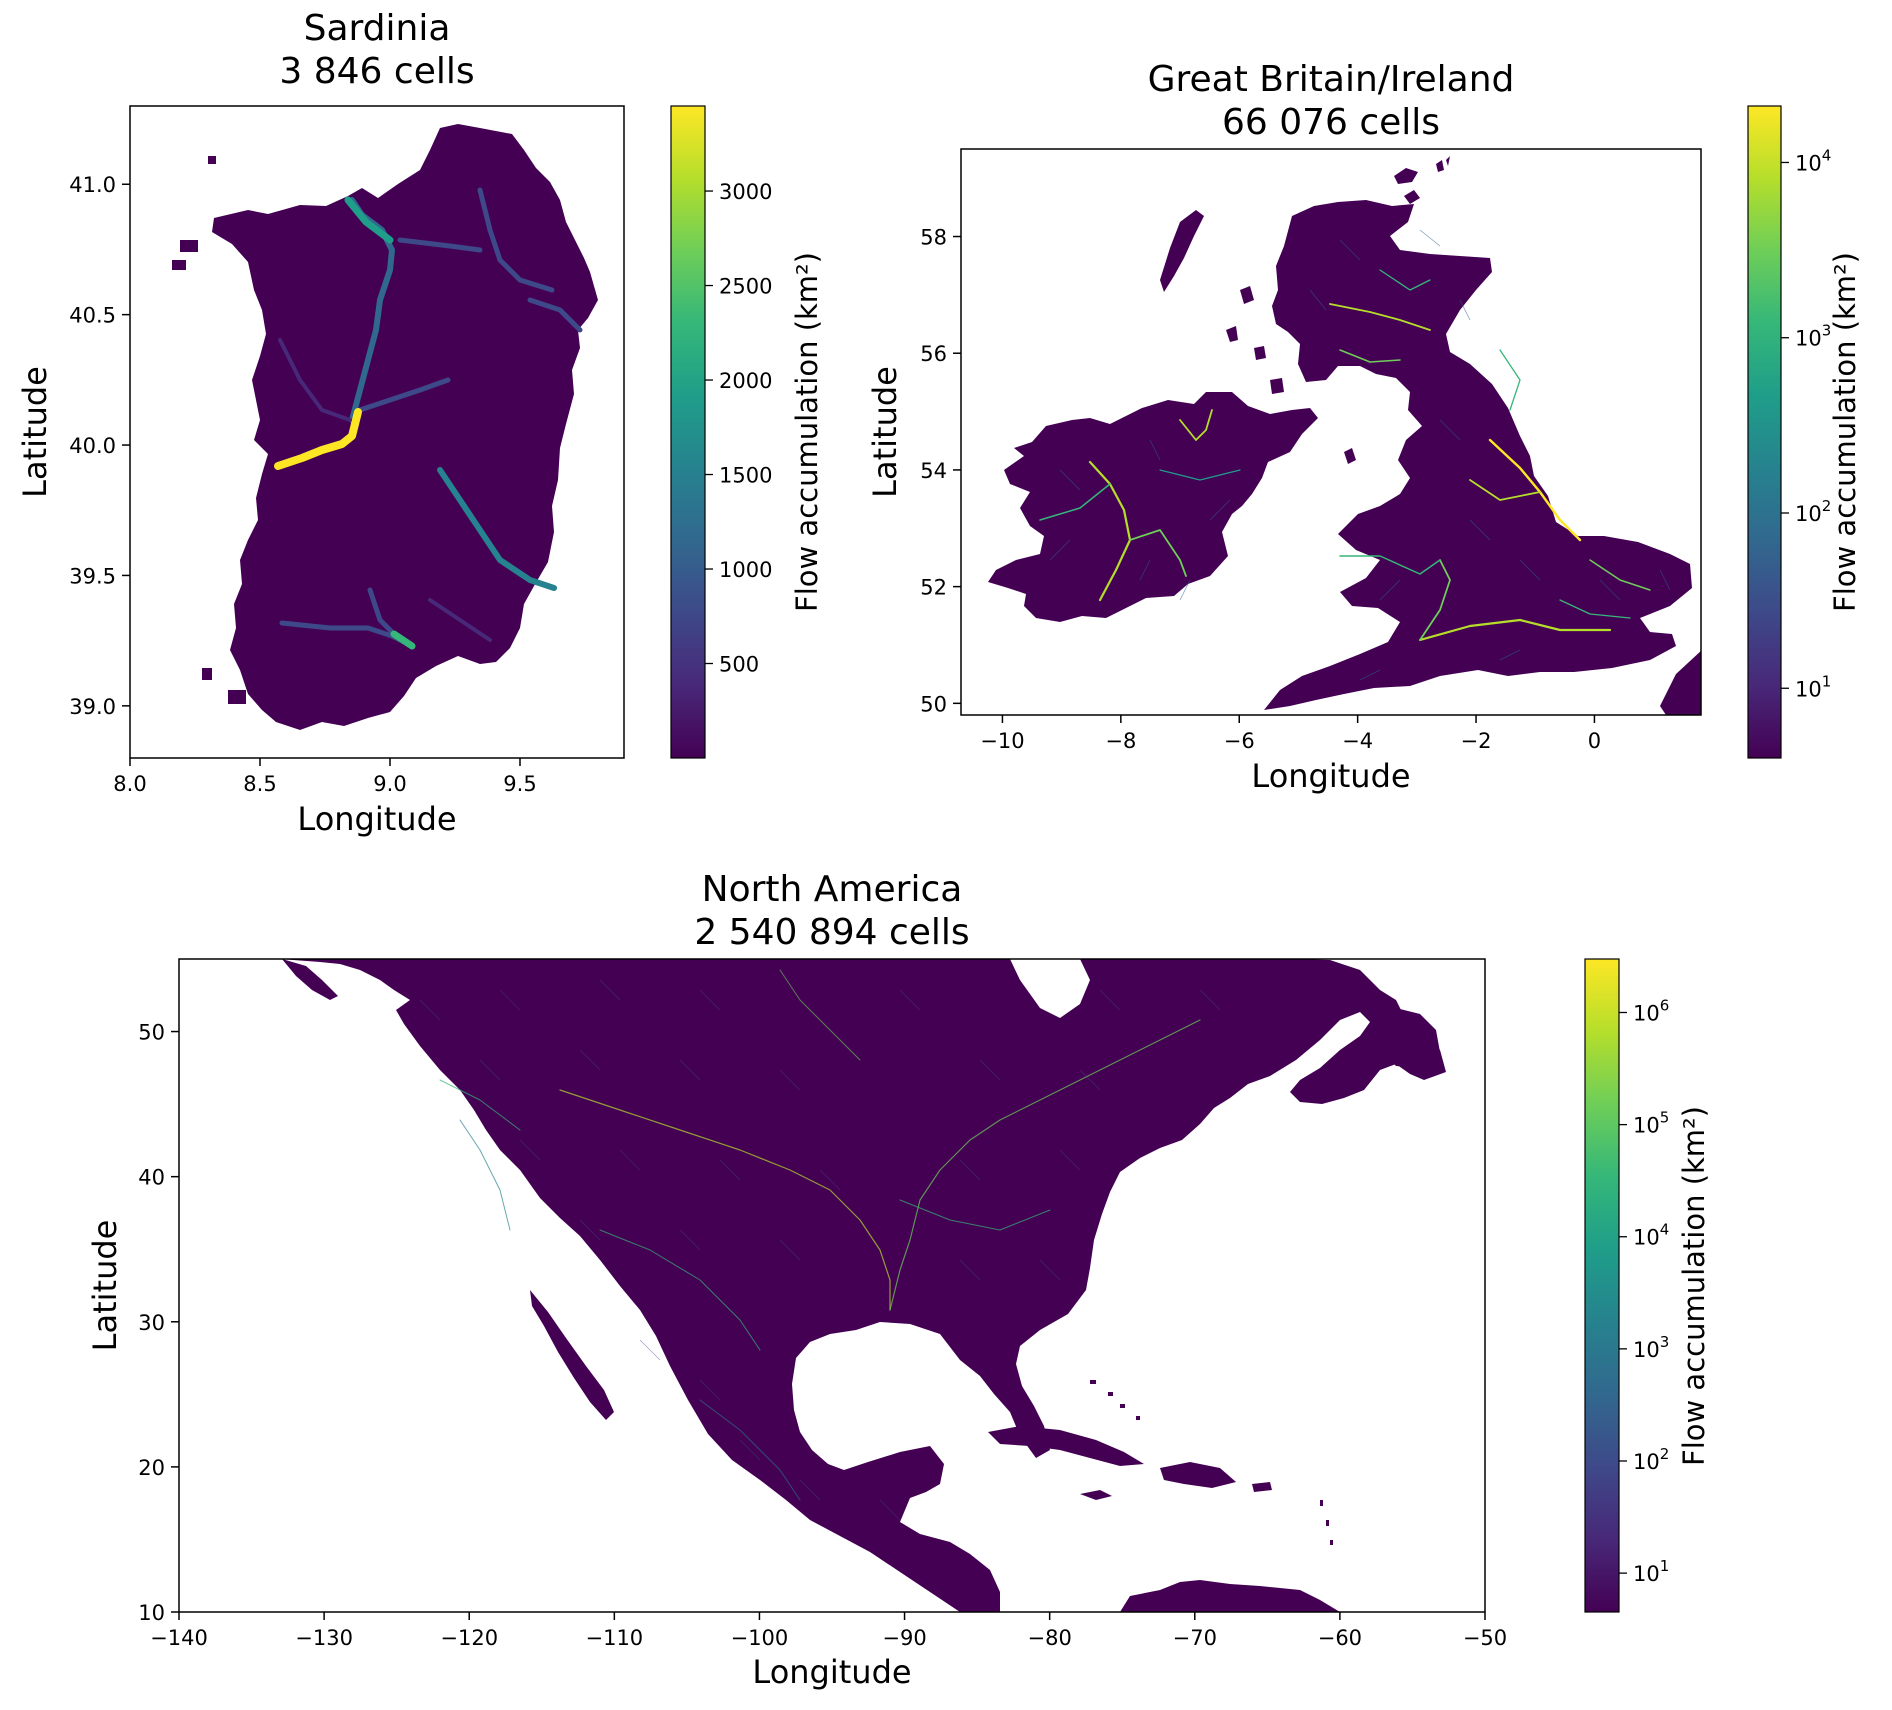 The image size is (1892, 1710). What do you see at coordinates (92, 185) in the screenshot?
I see `y-tick-label: 41.0` at bounding box center [92, 185].